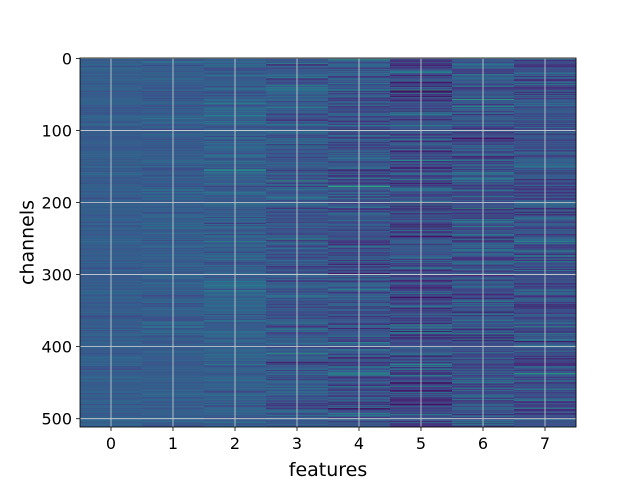 Image resolution: width=640 pixels, height=480 pixels. What do you see at coordinates (67, 58) in the screenshot?
I see `y-tick-label: 0` at bounding box center [67, 58].